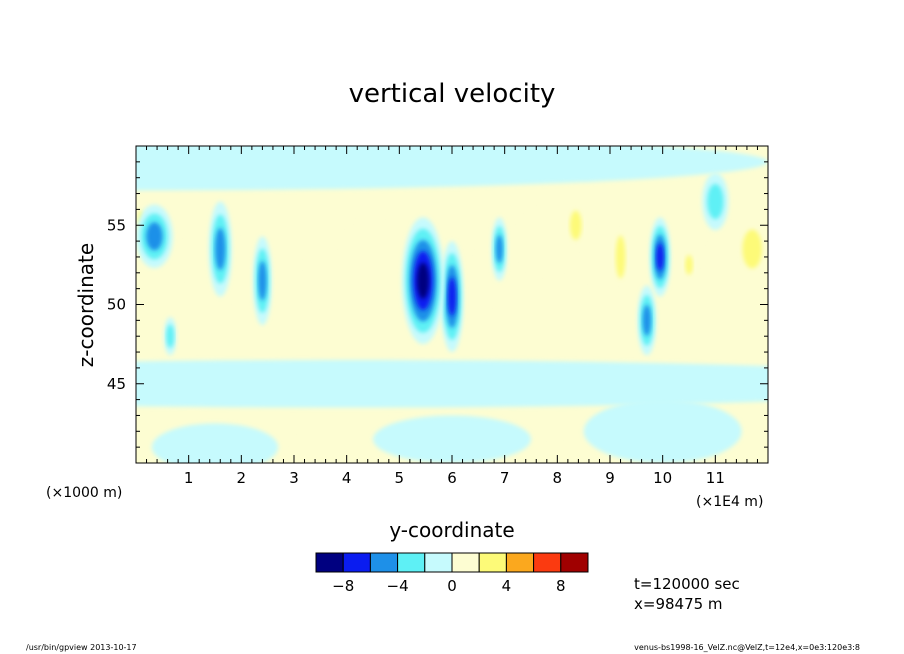  I want to click on colorbar, so click(452, 562).